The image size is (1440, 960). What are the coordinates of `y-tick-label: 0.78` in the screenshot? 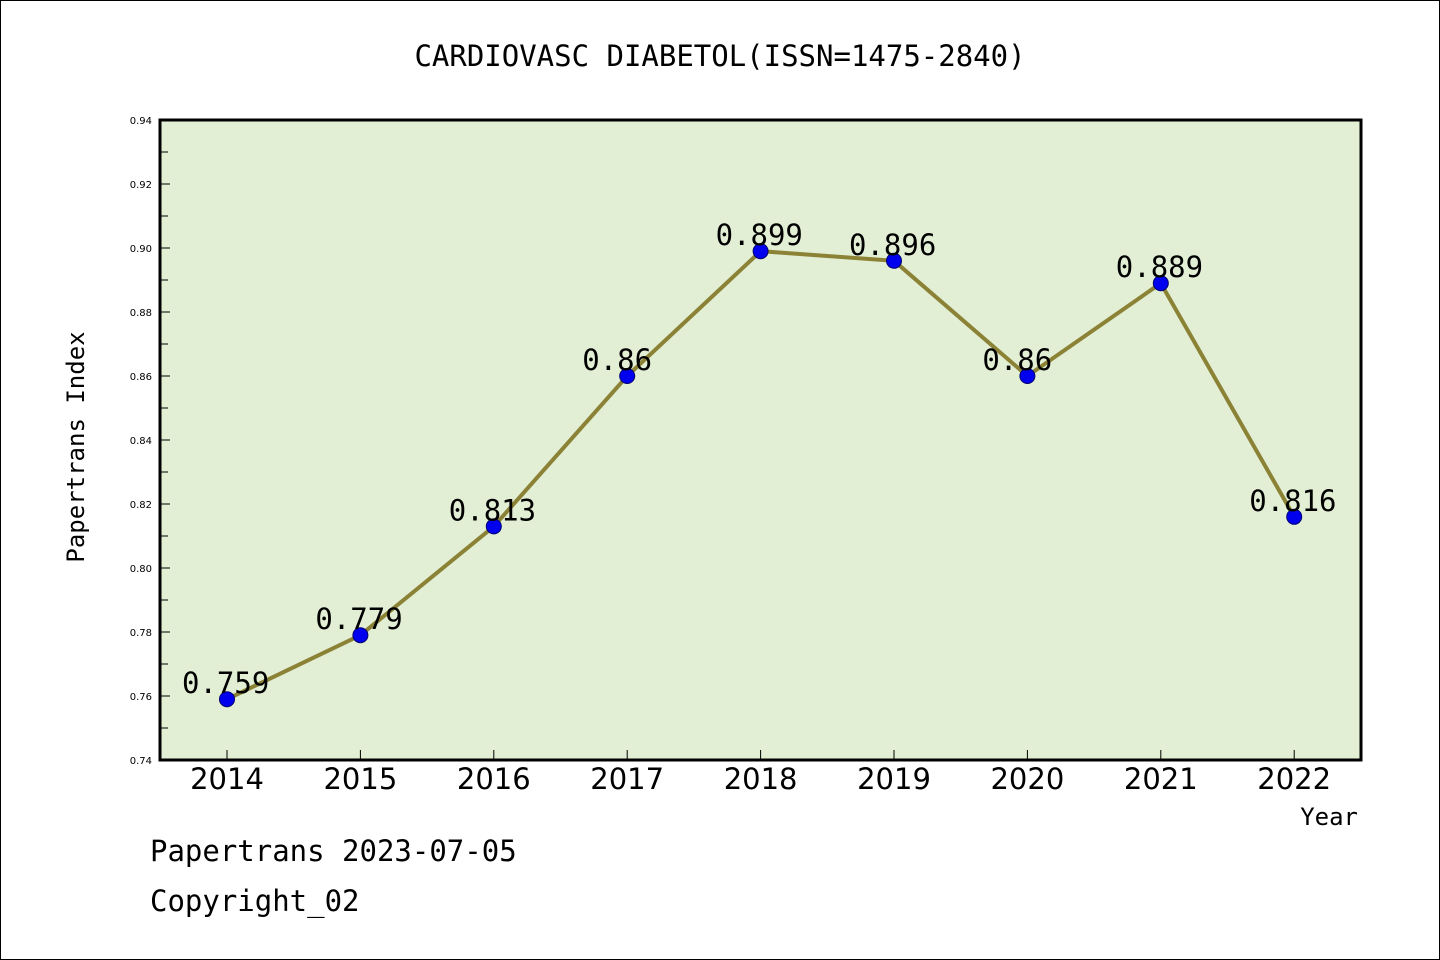 It's located at (141, 633).